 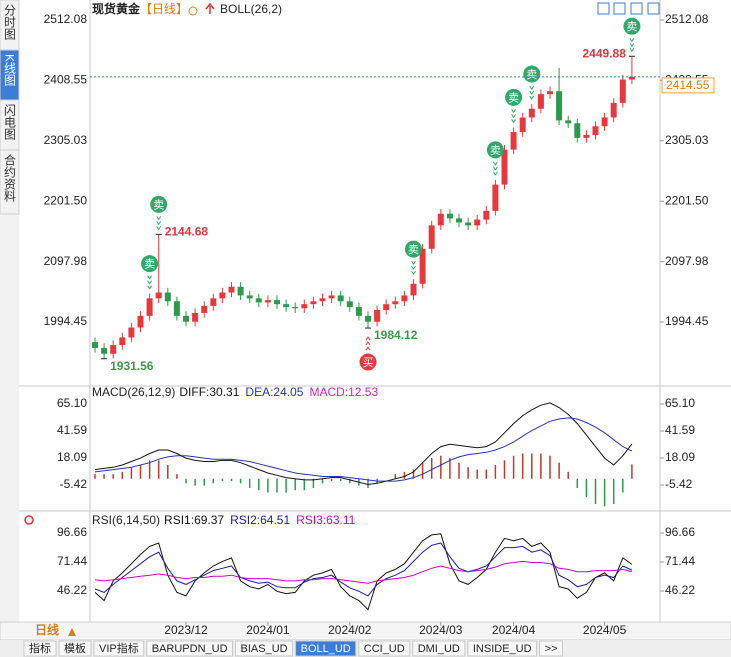 I want to click on footer-tab: 指标, so click(x=40, y=648).